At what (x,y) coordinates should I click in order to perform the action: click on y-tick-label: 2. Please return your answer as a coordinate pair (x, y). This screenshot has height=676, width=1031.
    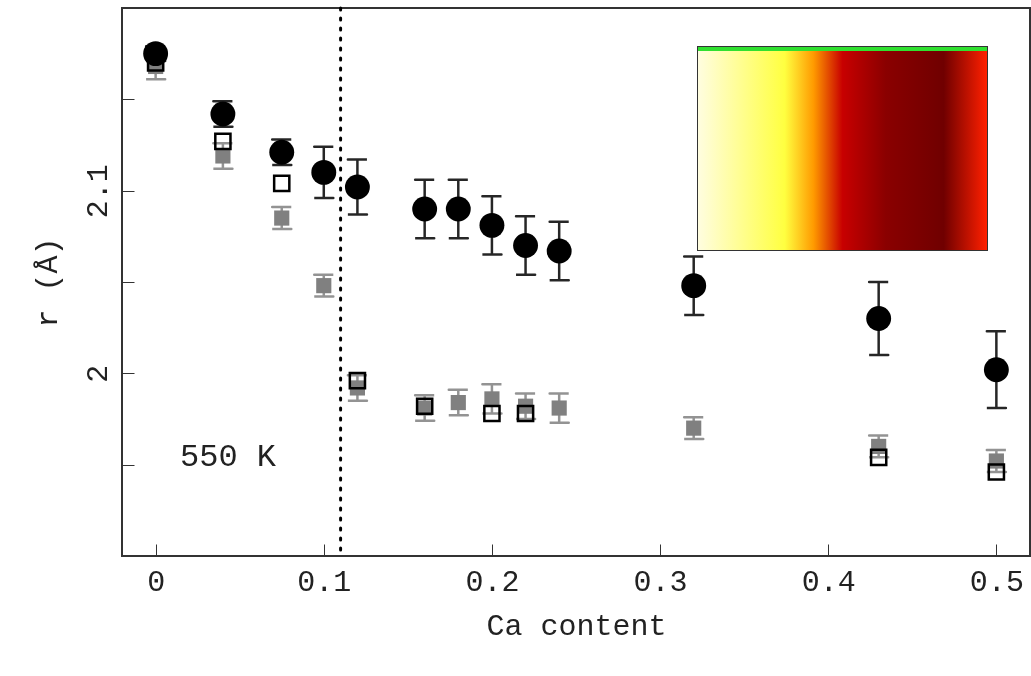
    Looking at the image, I should click on (98, 373).